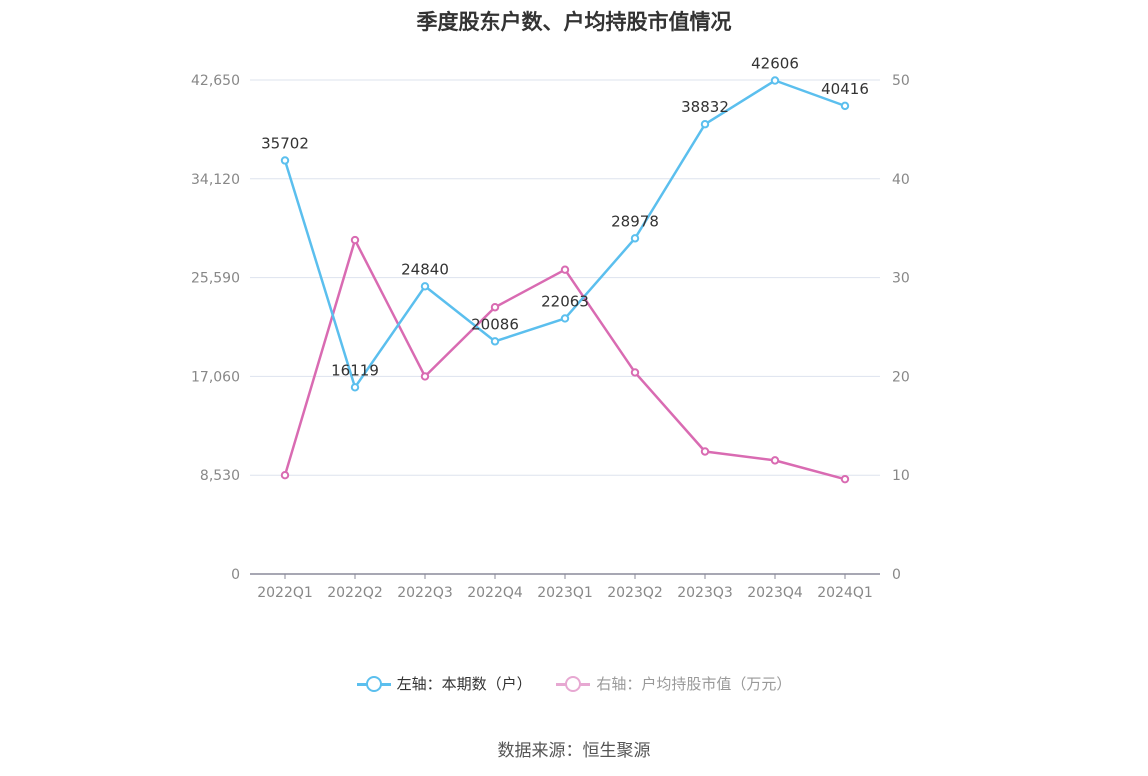 This screenshot has width=1148, height=776. What do you see at coordinates (901, 377) in the screenshot?
I see `right-axis-tick-label: 20` at bounding box center [901, 377].